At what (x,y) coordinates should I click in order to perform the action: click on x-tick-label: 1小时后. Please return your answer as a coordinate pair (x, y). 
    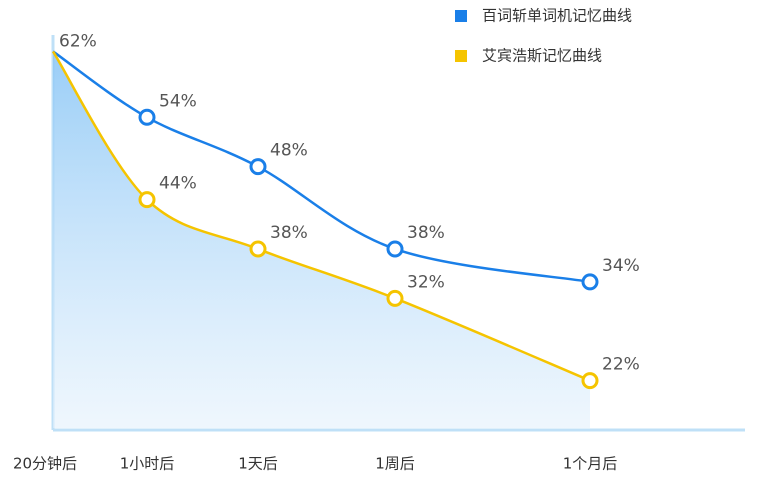
    Looking at the image, I should click on (147, 464).